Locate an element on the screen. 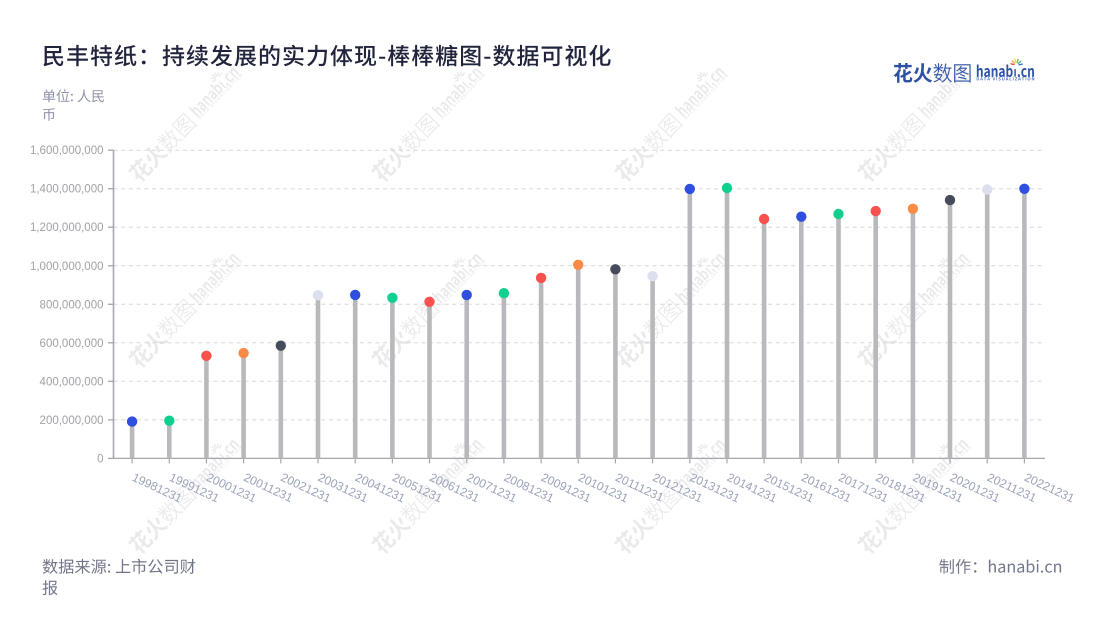 The width and height of the screenshot is (1100, 620). svg-text: 800,000,000 is located at coordinates (72, 305).